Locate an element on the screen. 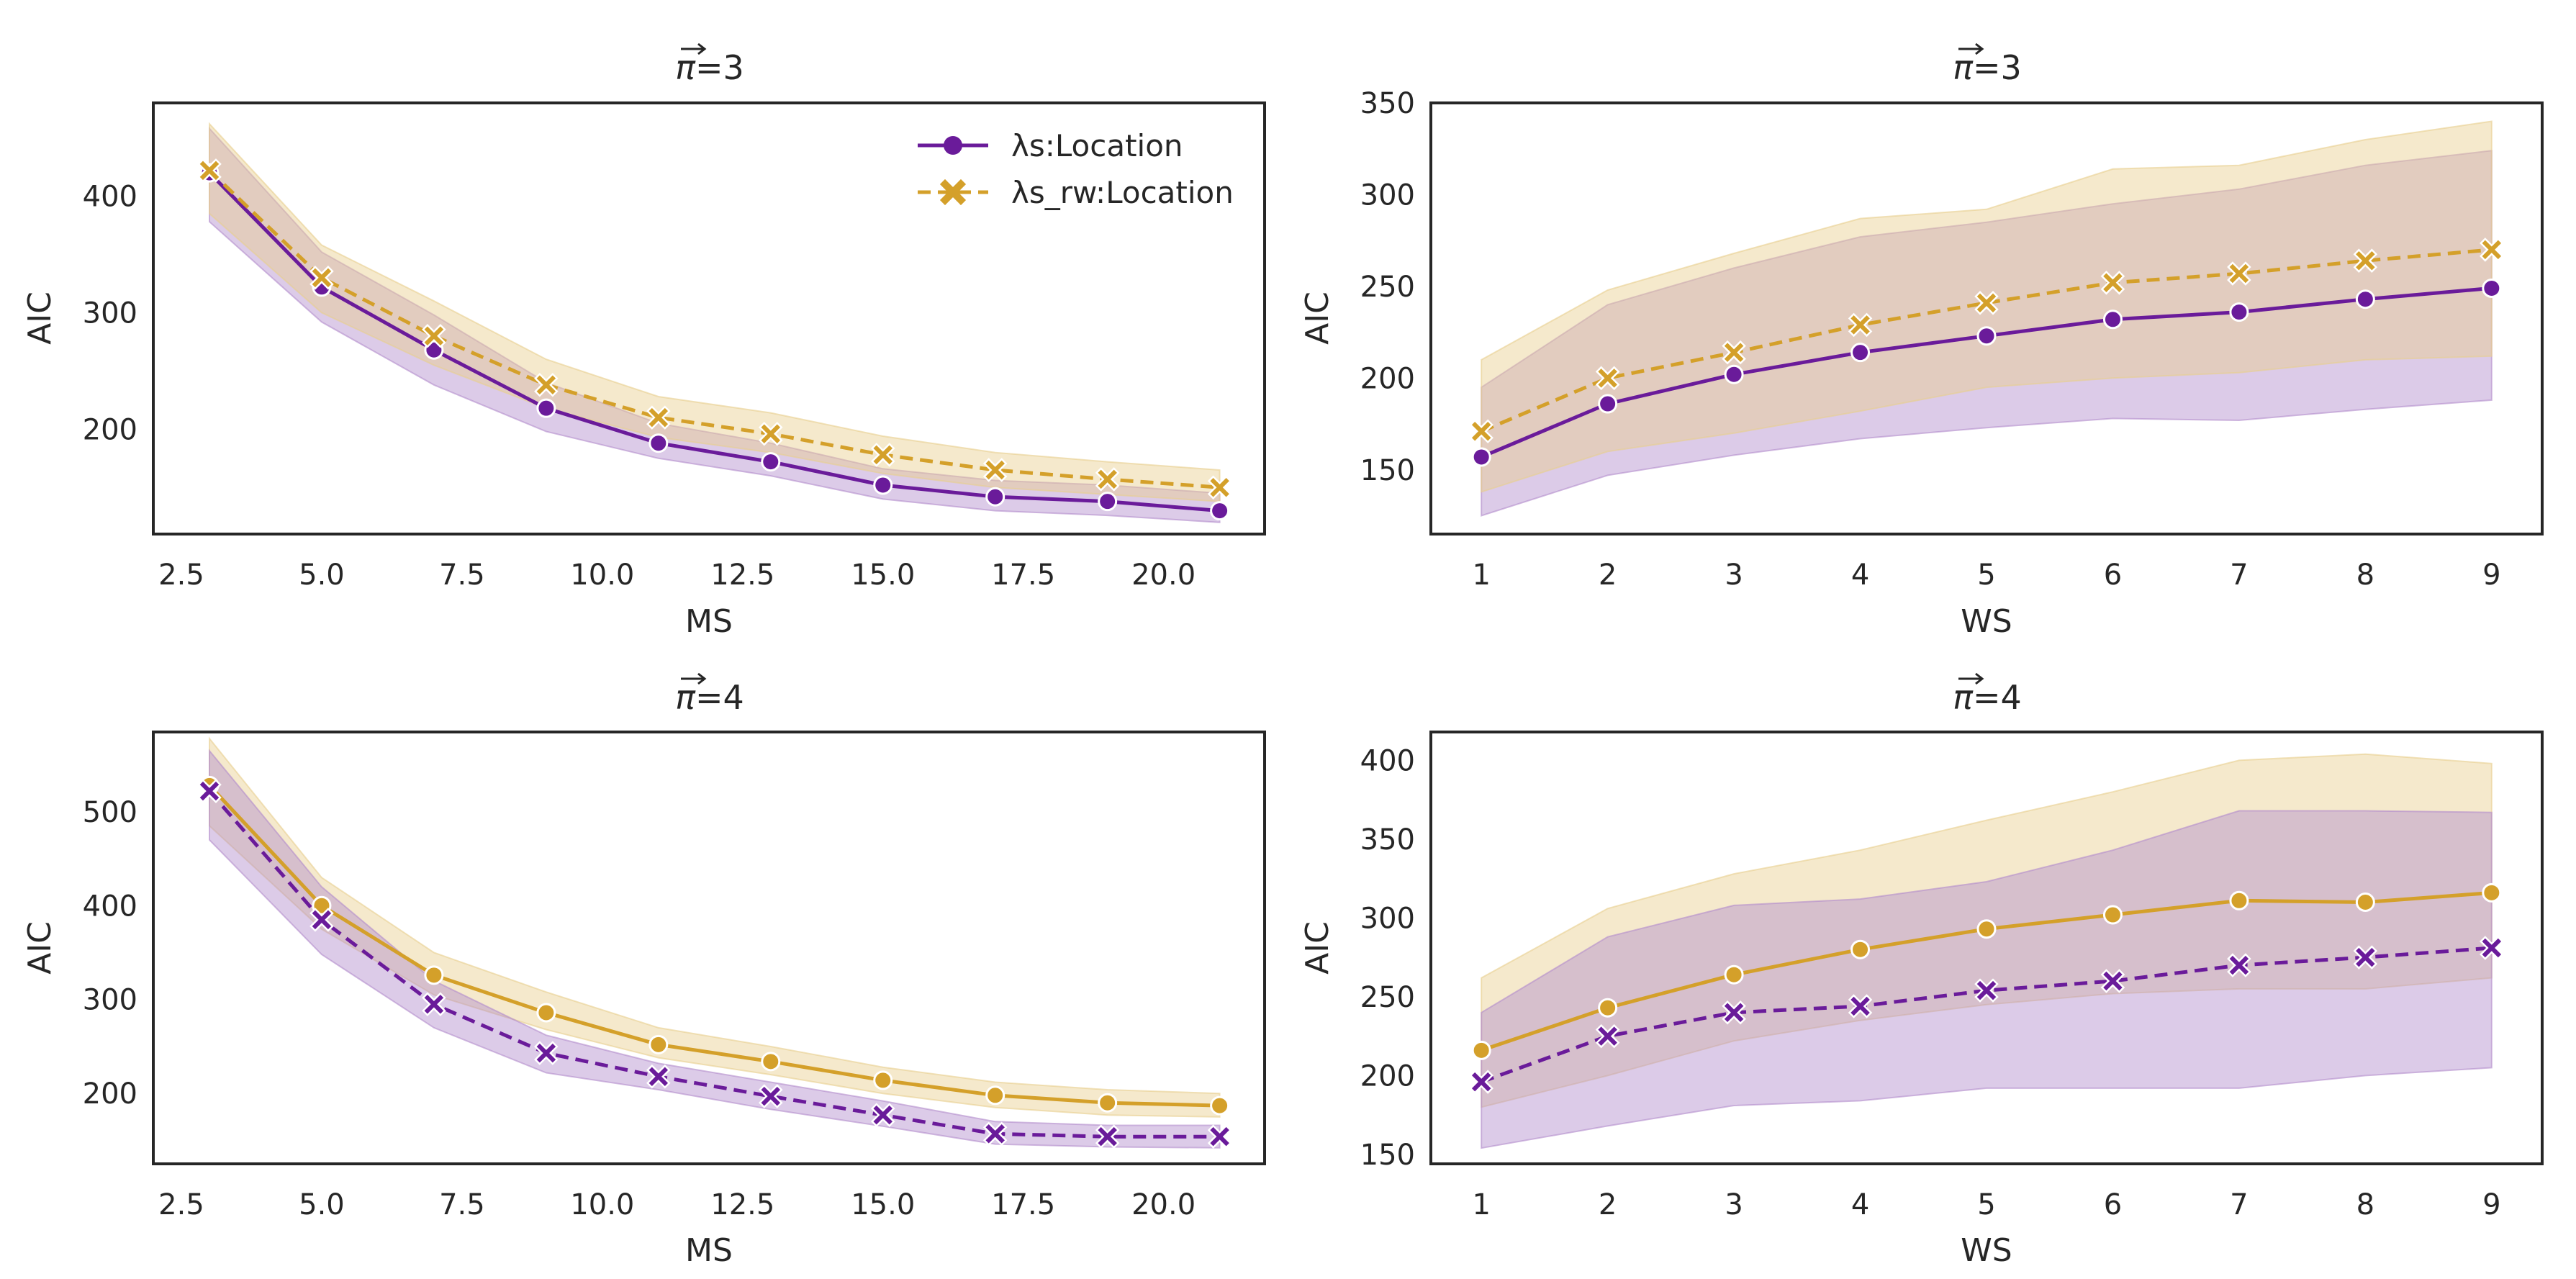  legend: λs:Location λs_rw:Location is located at coordinates (1076, 169).